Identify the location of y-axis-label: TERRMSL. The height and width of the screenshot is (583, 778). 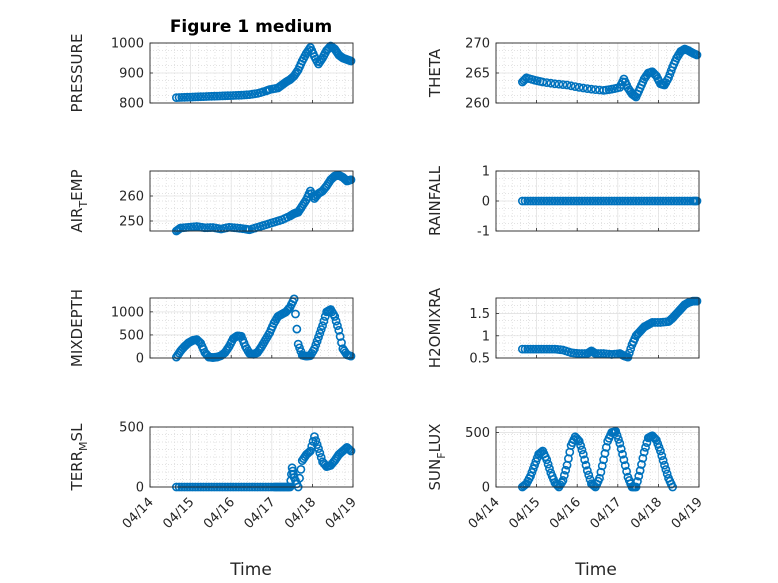
(79, 457).